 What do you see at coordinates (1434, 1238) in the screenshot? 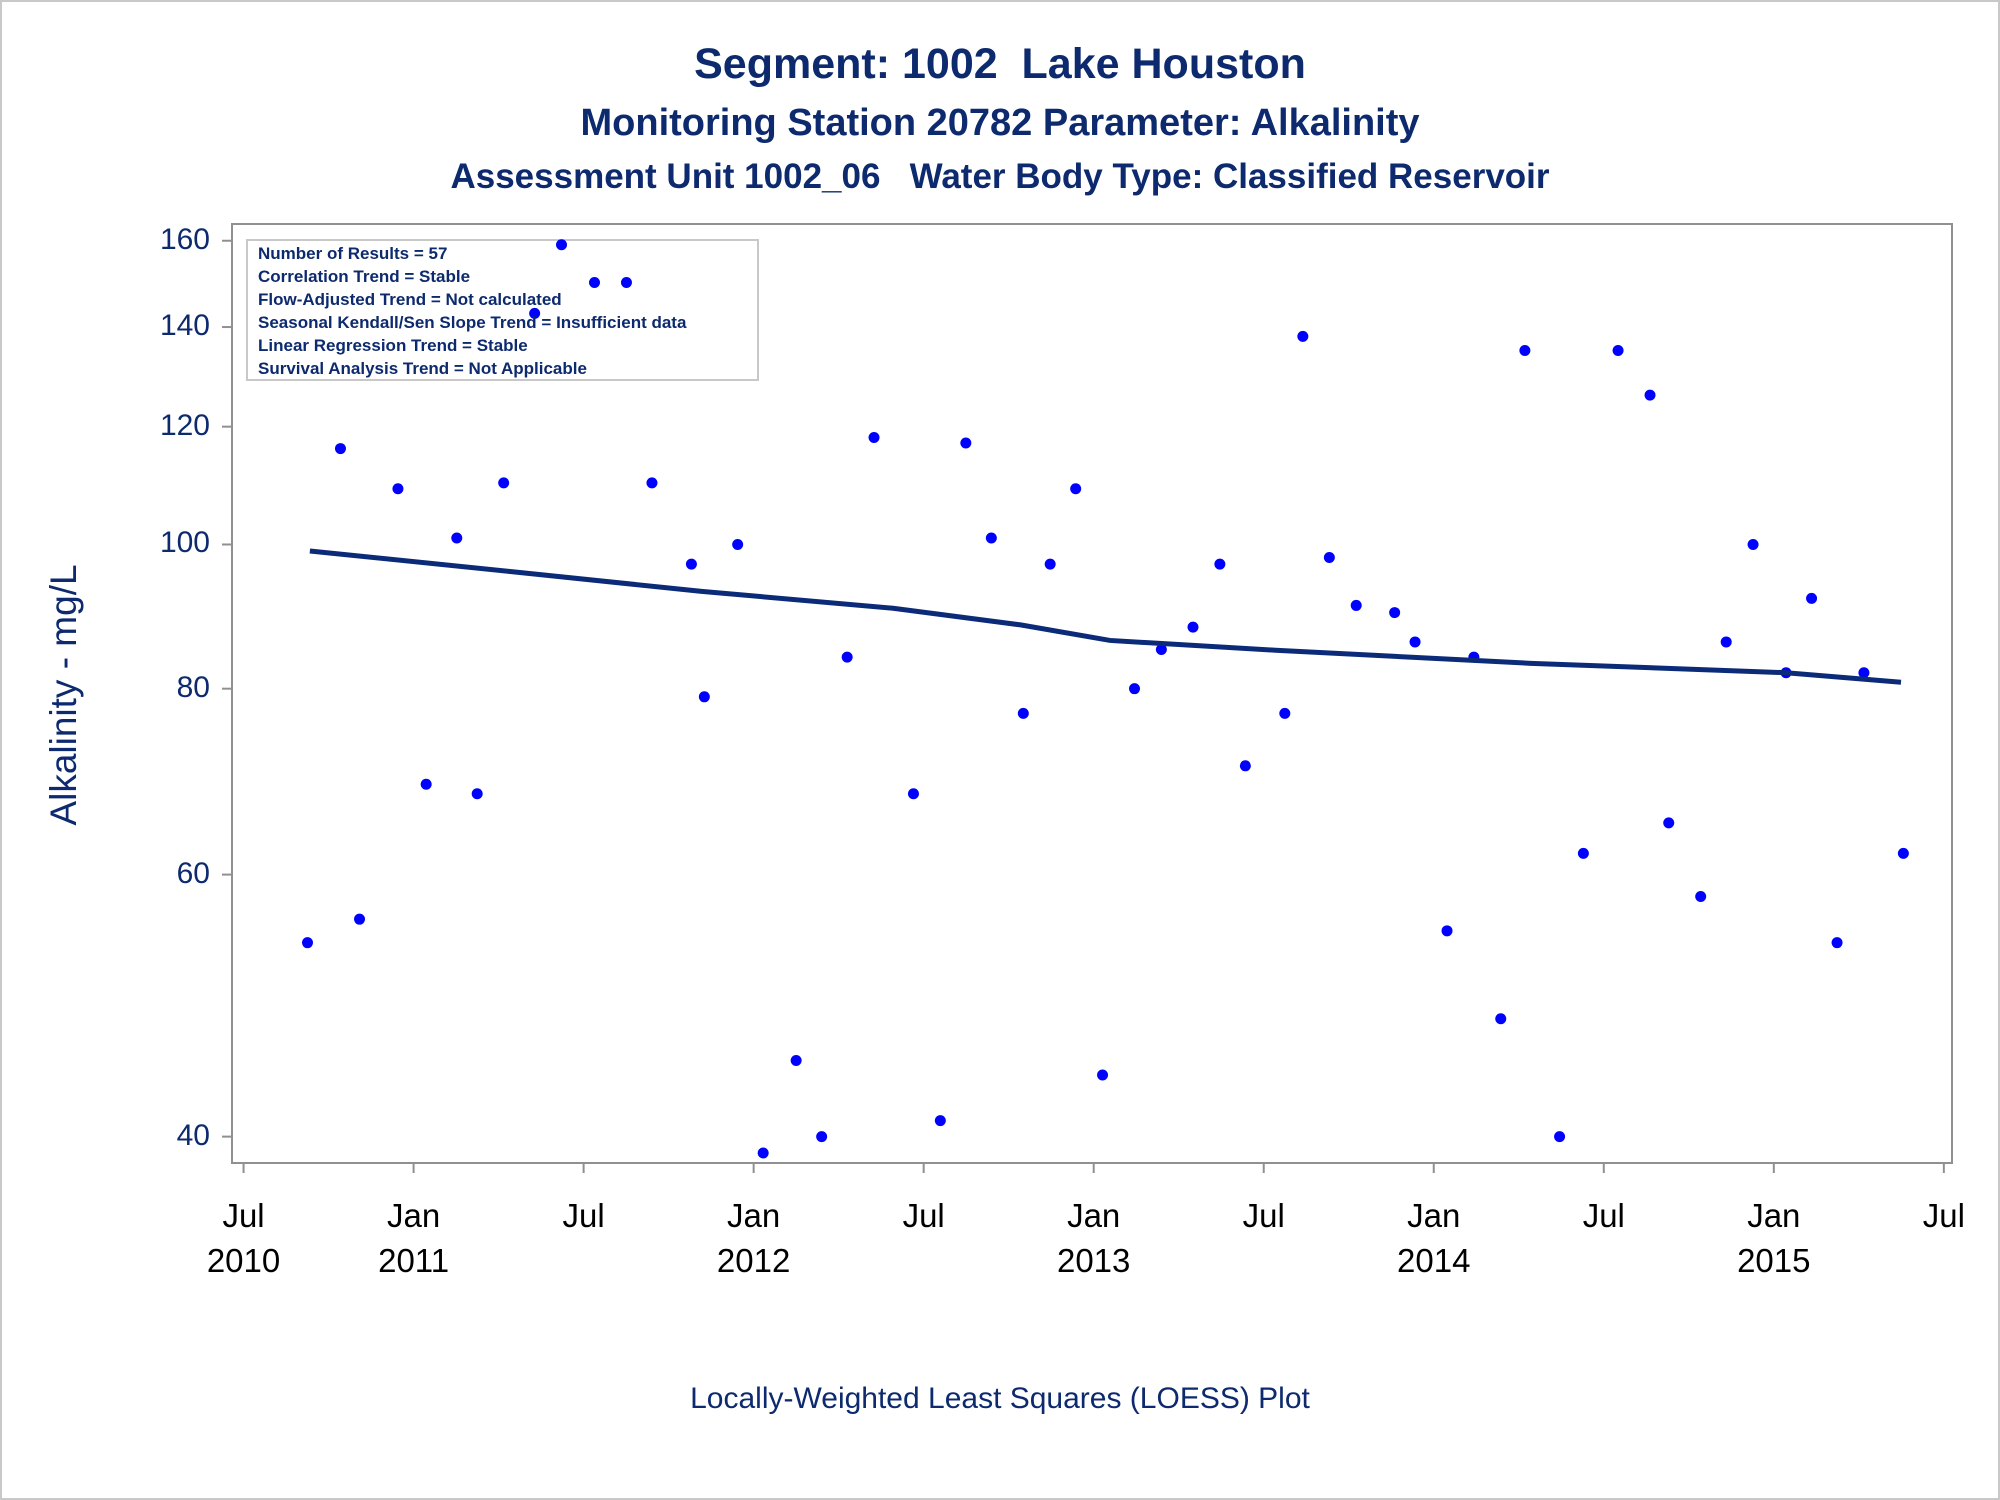
I see `x-tick-label: Jan 2014` at bounding box center [1434, 1238].